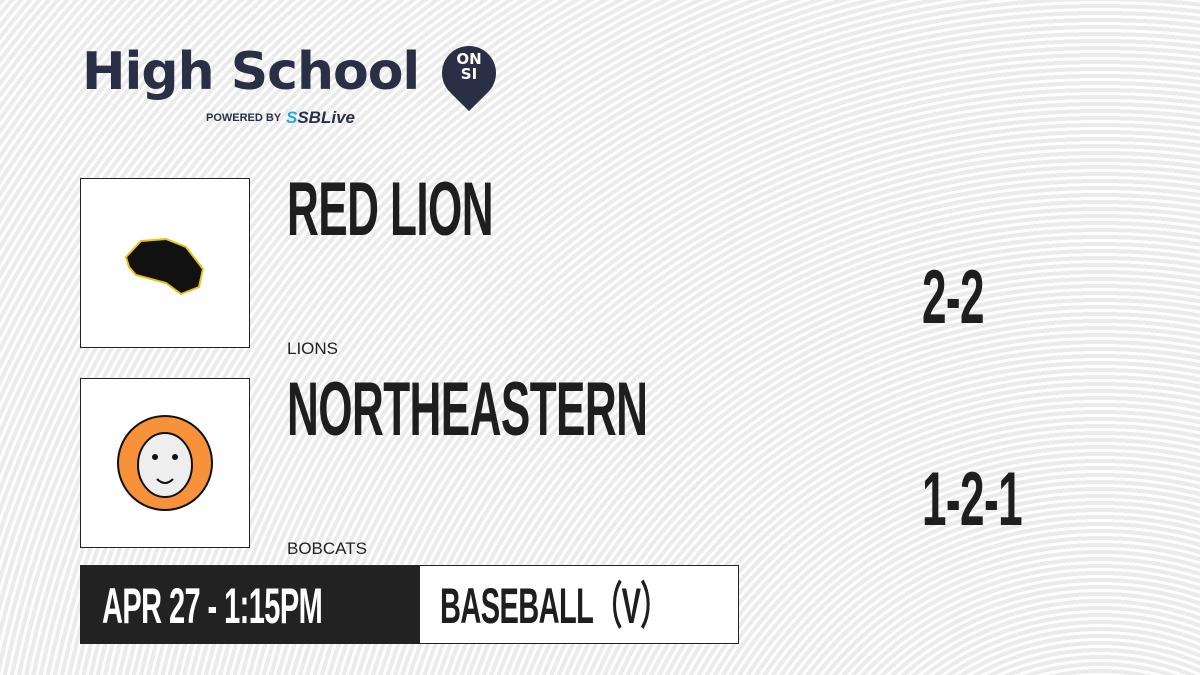 This screenshot has height=675, width=1200. I want to click on sblive-logo: SSBLive, so click(320, 117).